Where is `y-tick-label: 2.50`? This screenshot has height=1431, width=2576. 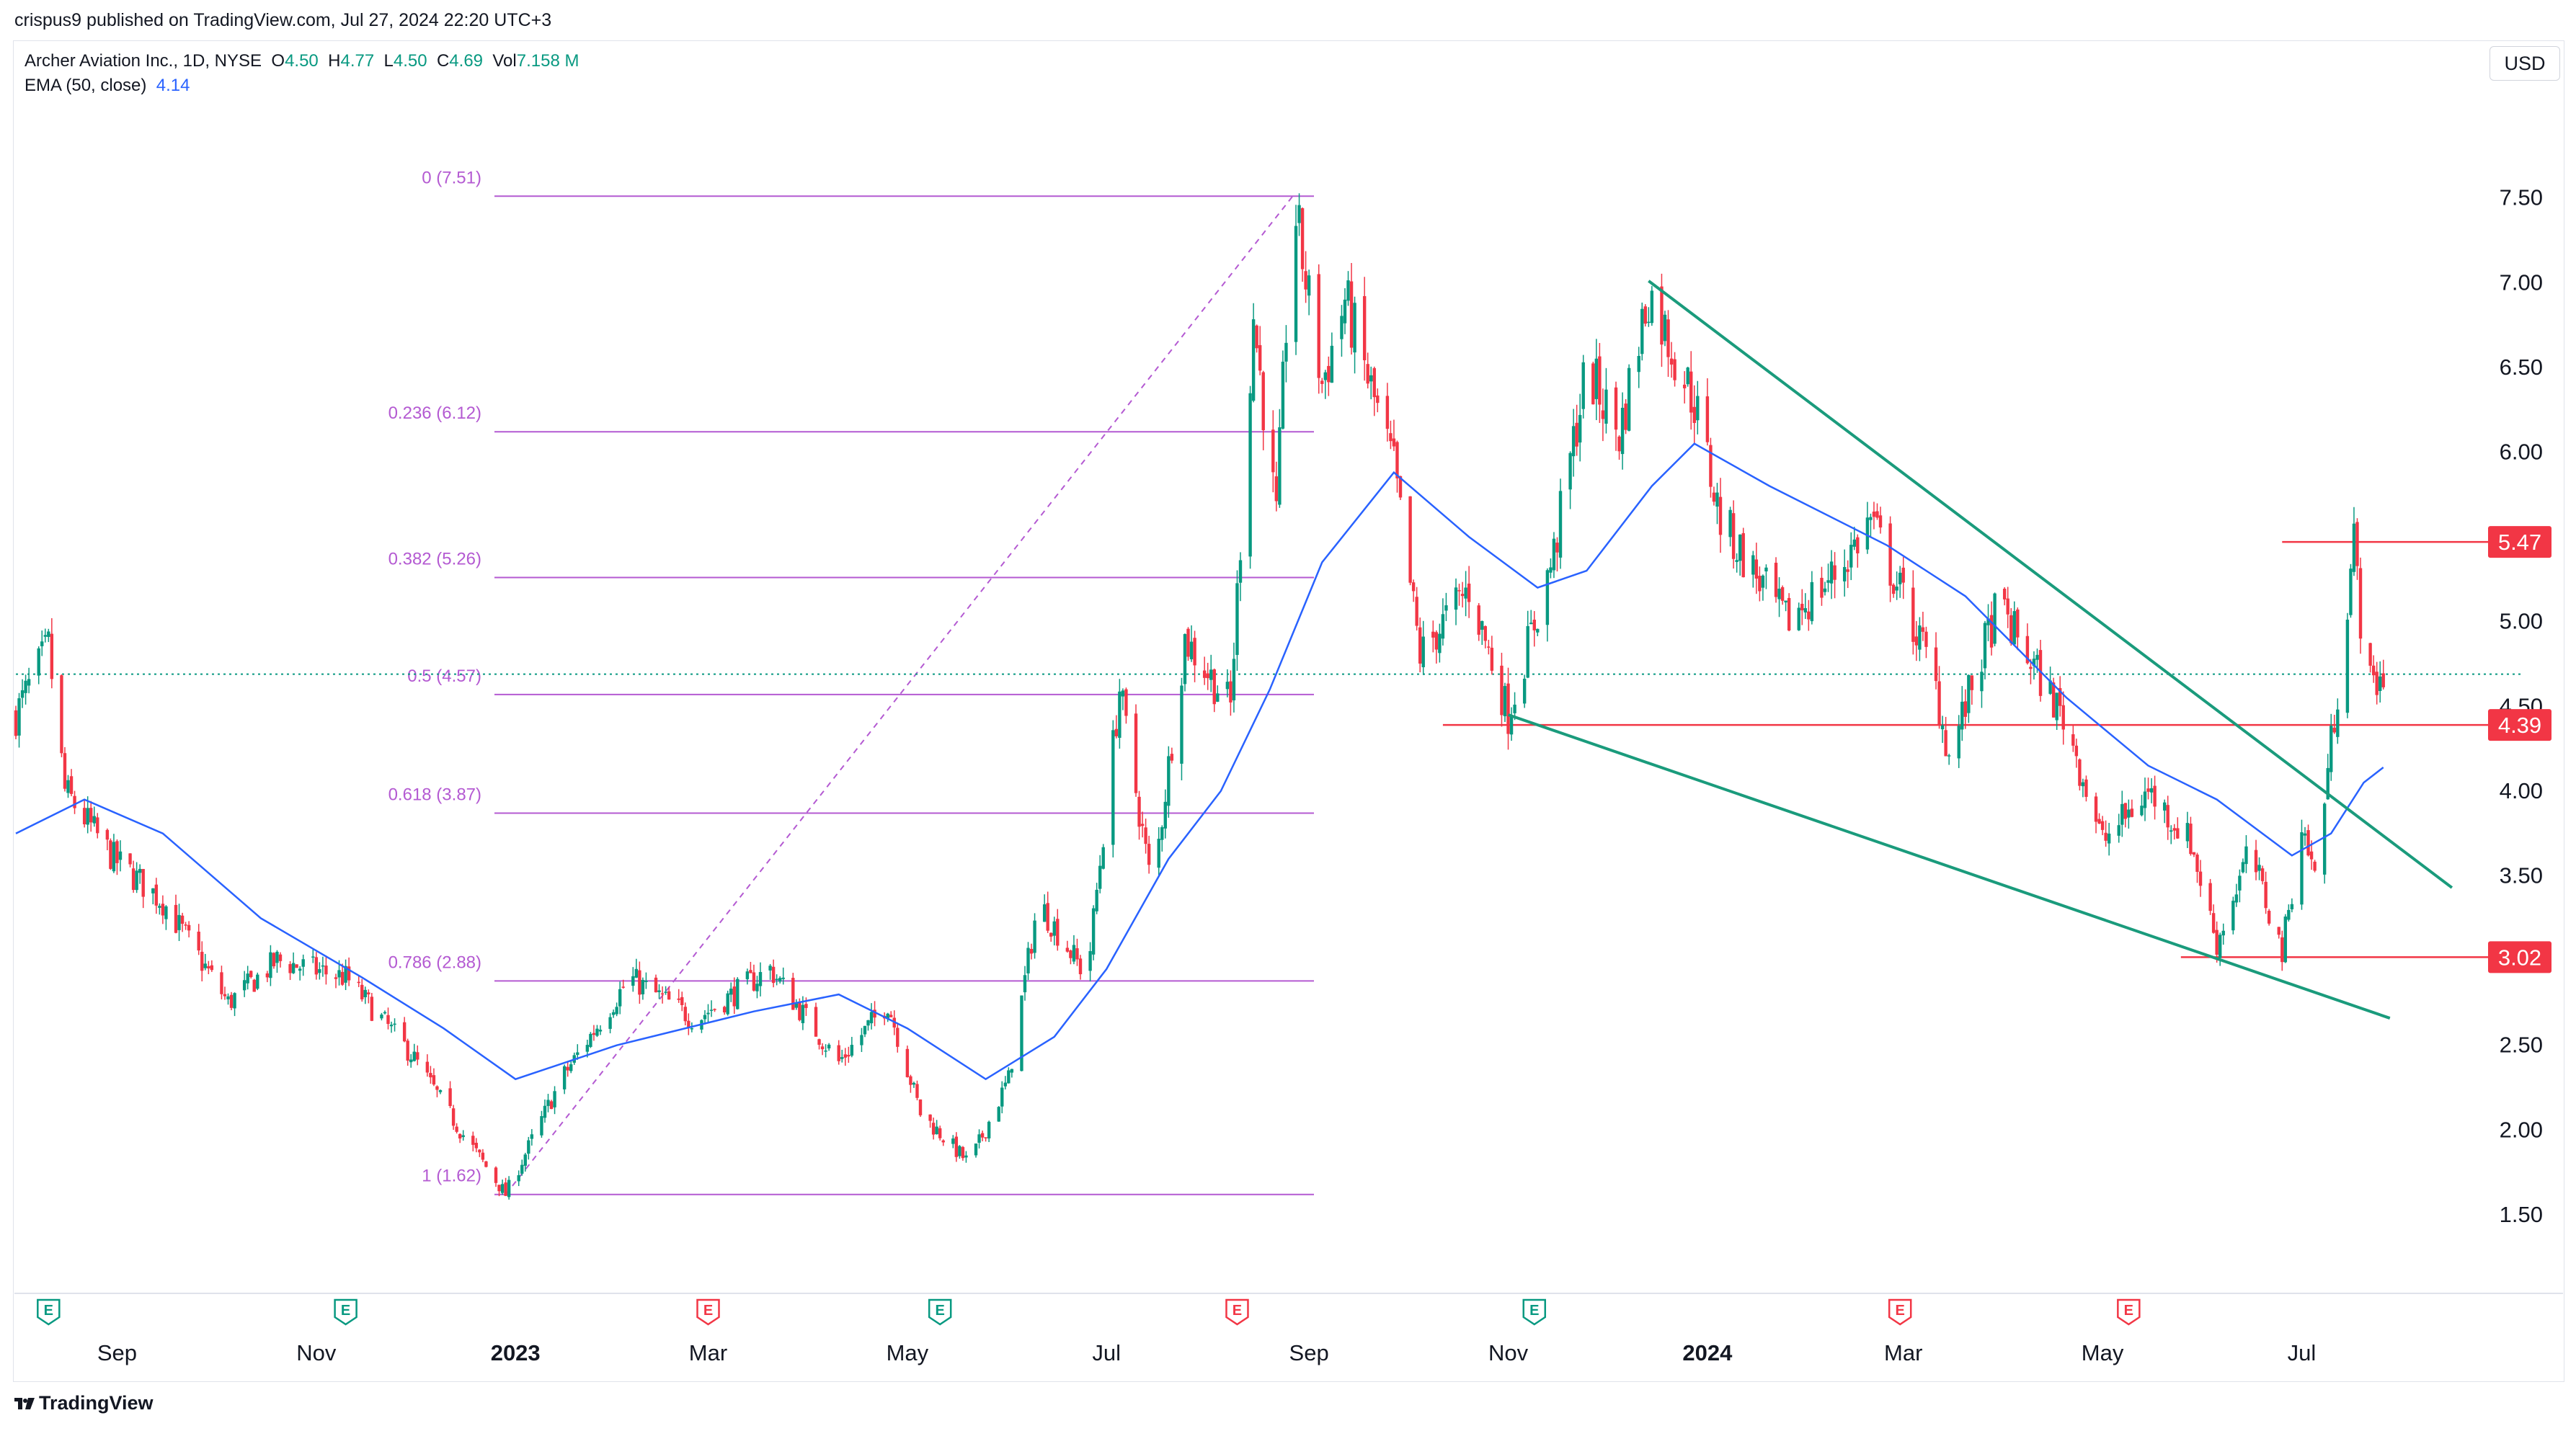 y-tick-label: 2.50 is located at coordinates (2521, 1046).